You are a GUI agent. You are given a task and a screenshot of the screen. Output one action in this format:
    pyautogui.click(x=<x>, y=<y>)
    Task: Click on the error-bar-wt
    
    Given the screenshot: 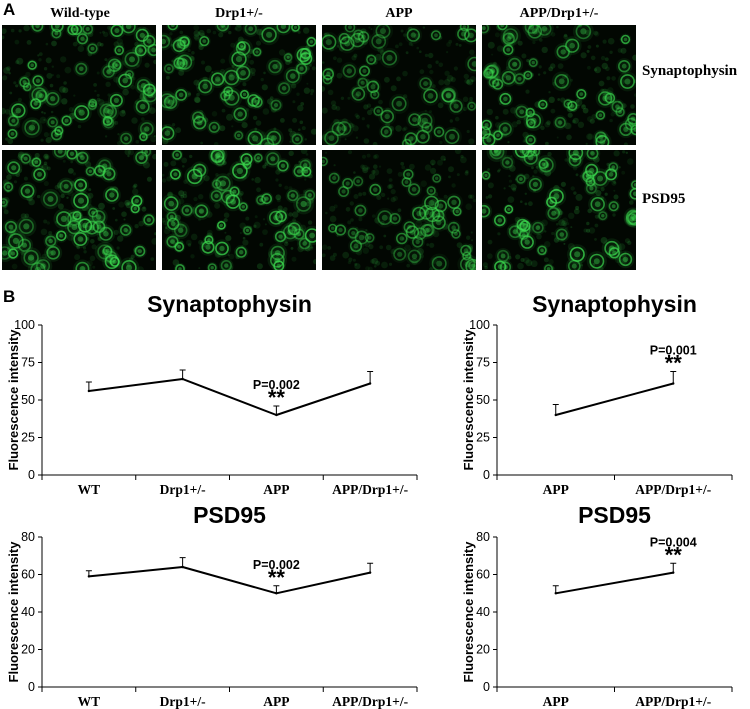 What is the action you would take?
    pyautogui.click(x=88, y=386)
    